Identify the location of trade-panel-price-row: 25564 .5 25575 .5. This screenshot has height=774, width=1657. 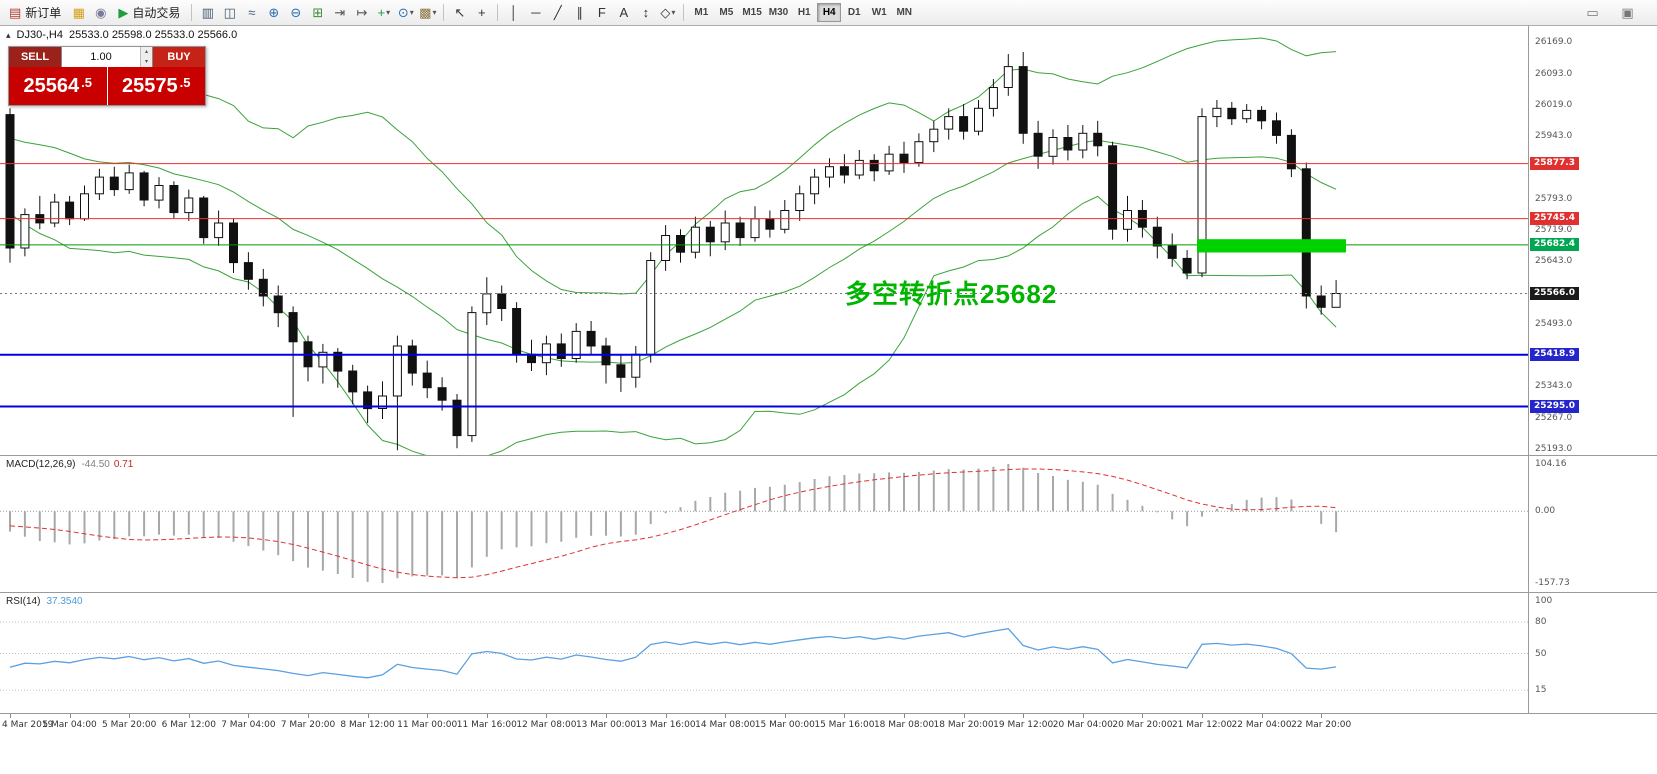
(107, 86).